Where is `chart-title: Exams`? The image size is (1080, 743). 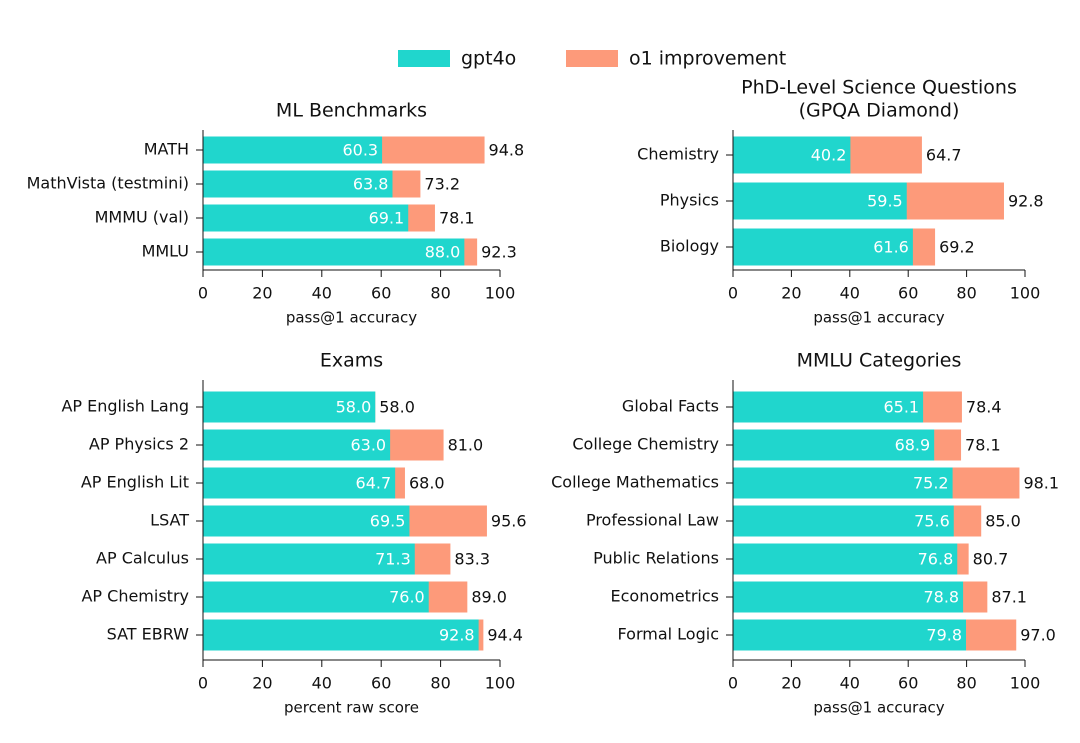 chart-title: Exams is located at coordinates (351, 361).